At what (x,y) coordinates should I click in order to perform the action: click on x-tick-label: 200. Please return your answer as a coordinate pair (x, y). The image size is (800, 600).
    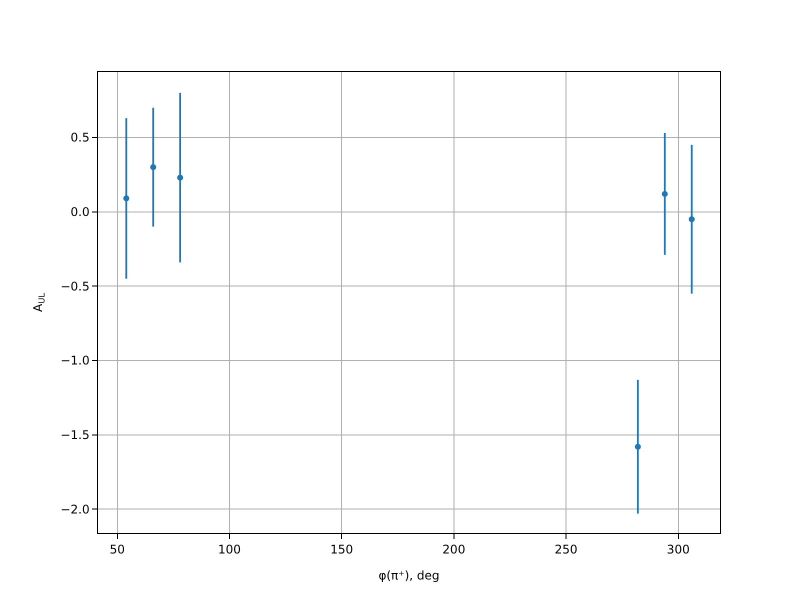
    Looking at the image, I should click on (454, 549).